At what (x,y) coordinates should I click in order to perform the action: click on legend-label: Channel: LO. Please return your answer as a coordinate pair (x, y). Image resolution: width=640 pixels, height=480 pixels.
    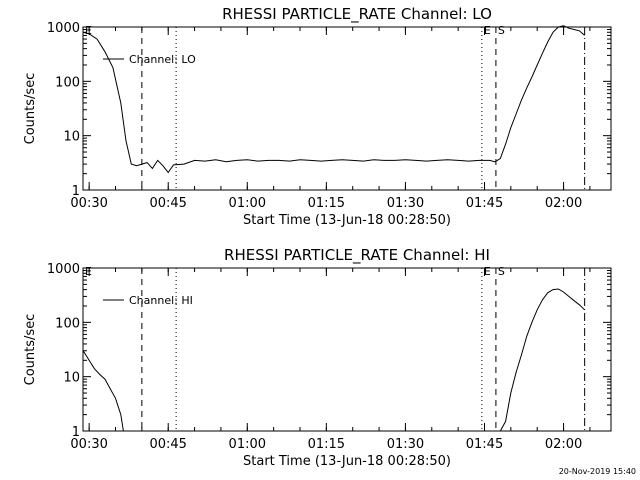
    Looking at the image, I should click on (162, 59).